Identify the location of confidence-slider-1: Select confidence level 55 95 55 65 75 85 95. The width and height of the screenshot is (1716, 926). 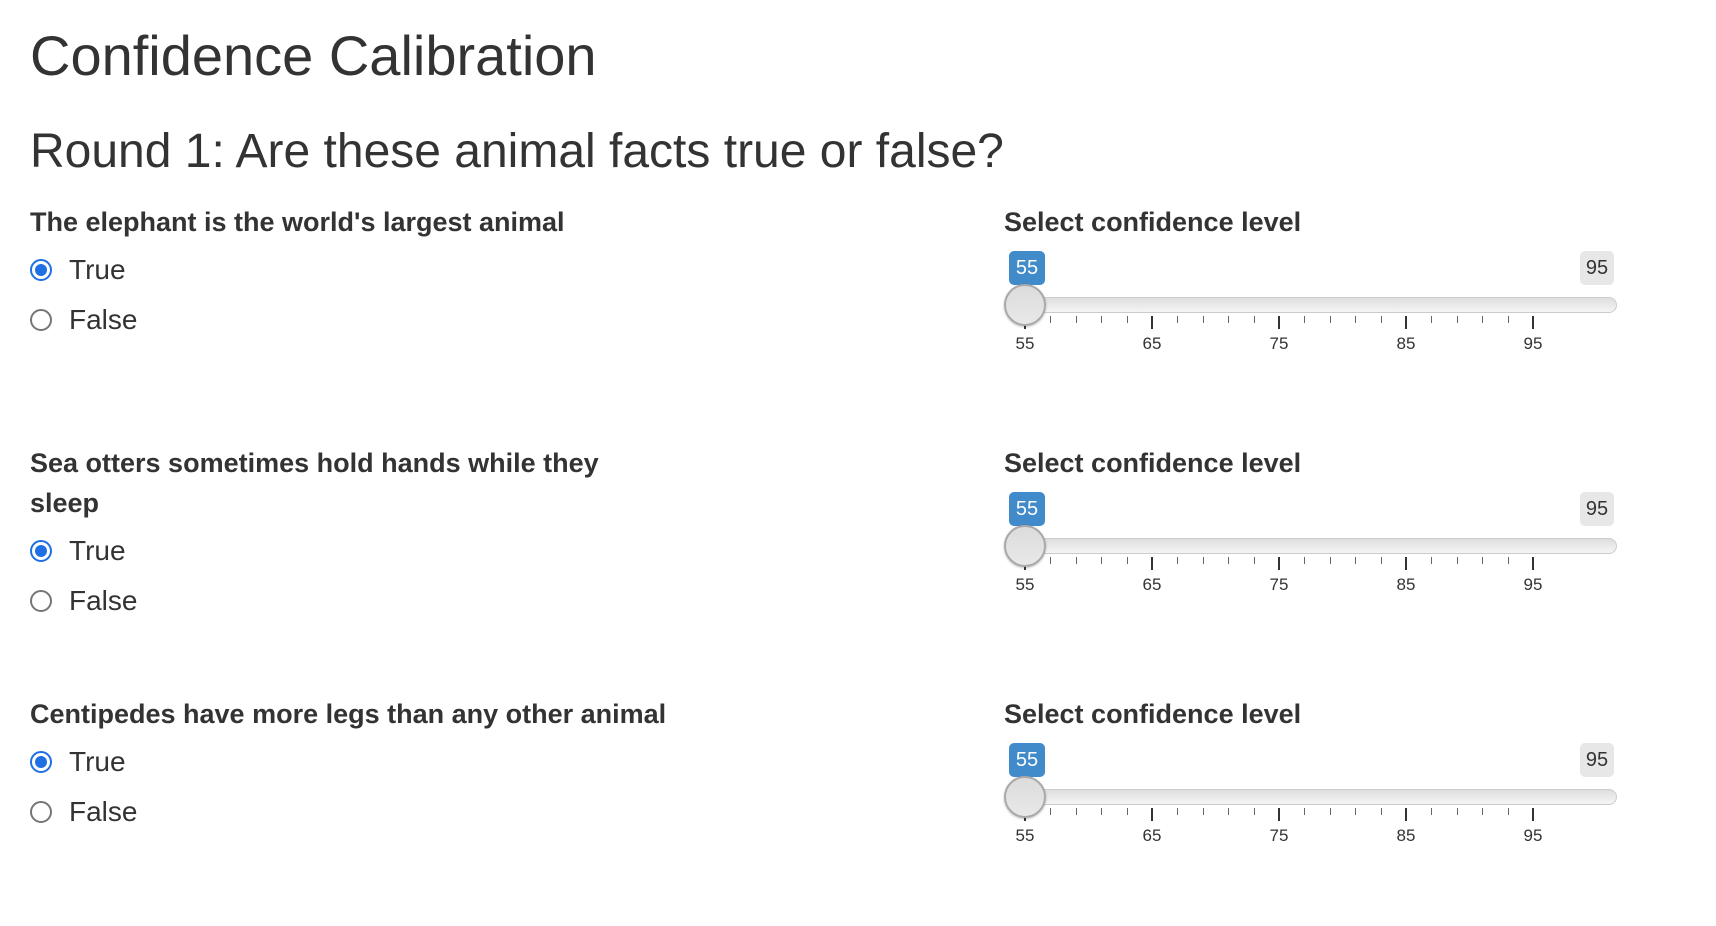
(1314, 292).